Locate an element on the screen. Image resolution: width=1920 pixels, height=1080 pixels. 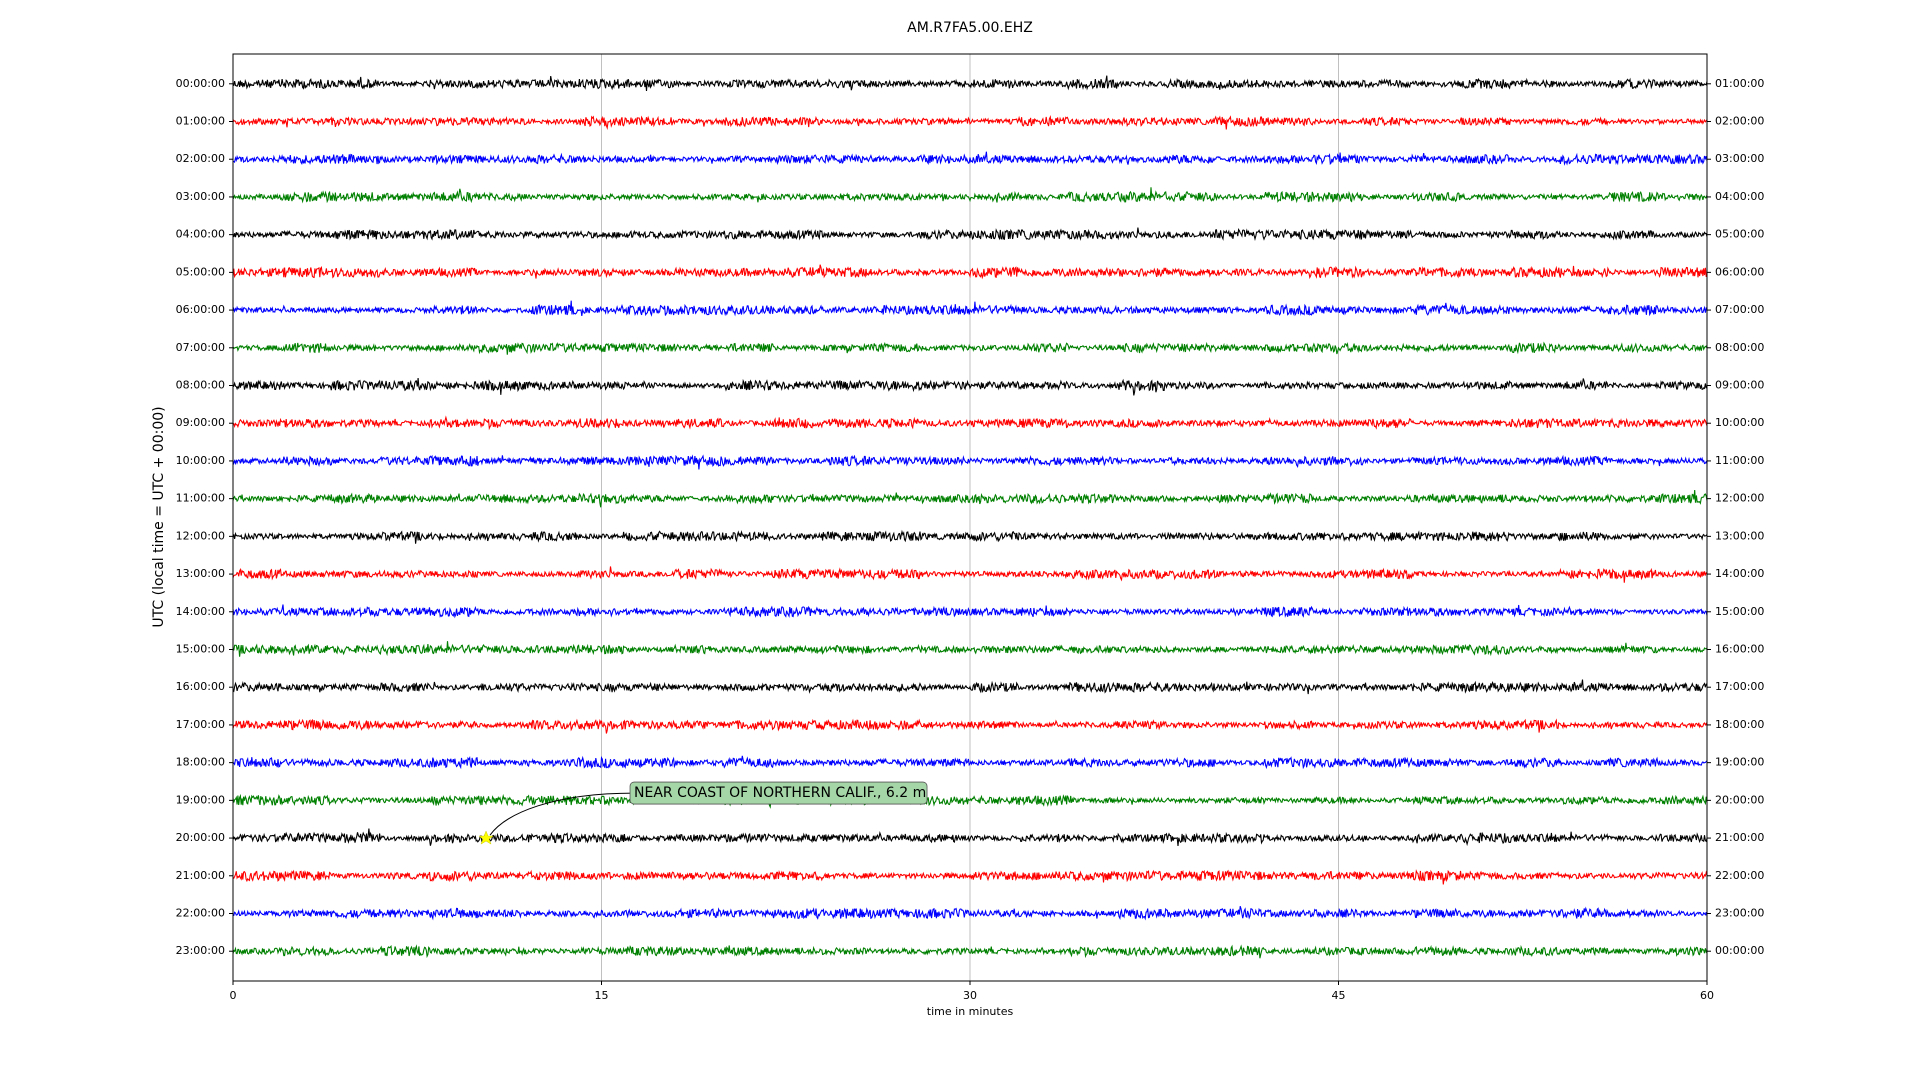
y-tick-label: 20:00:00 is located at coordinates (200, 837).